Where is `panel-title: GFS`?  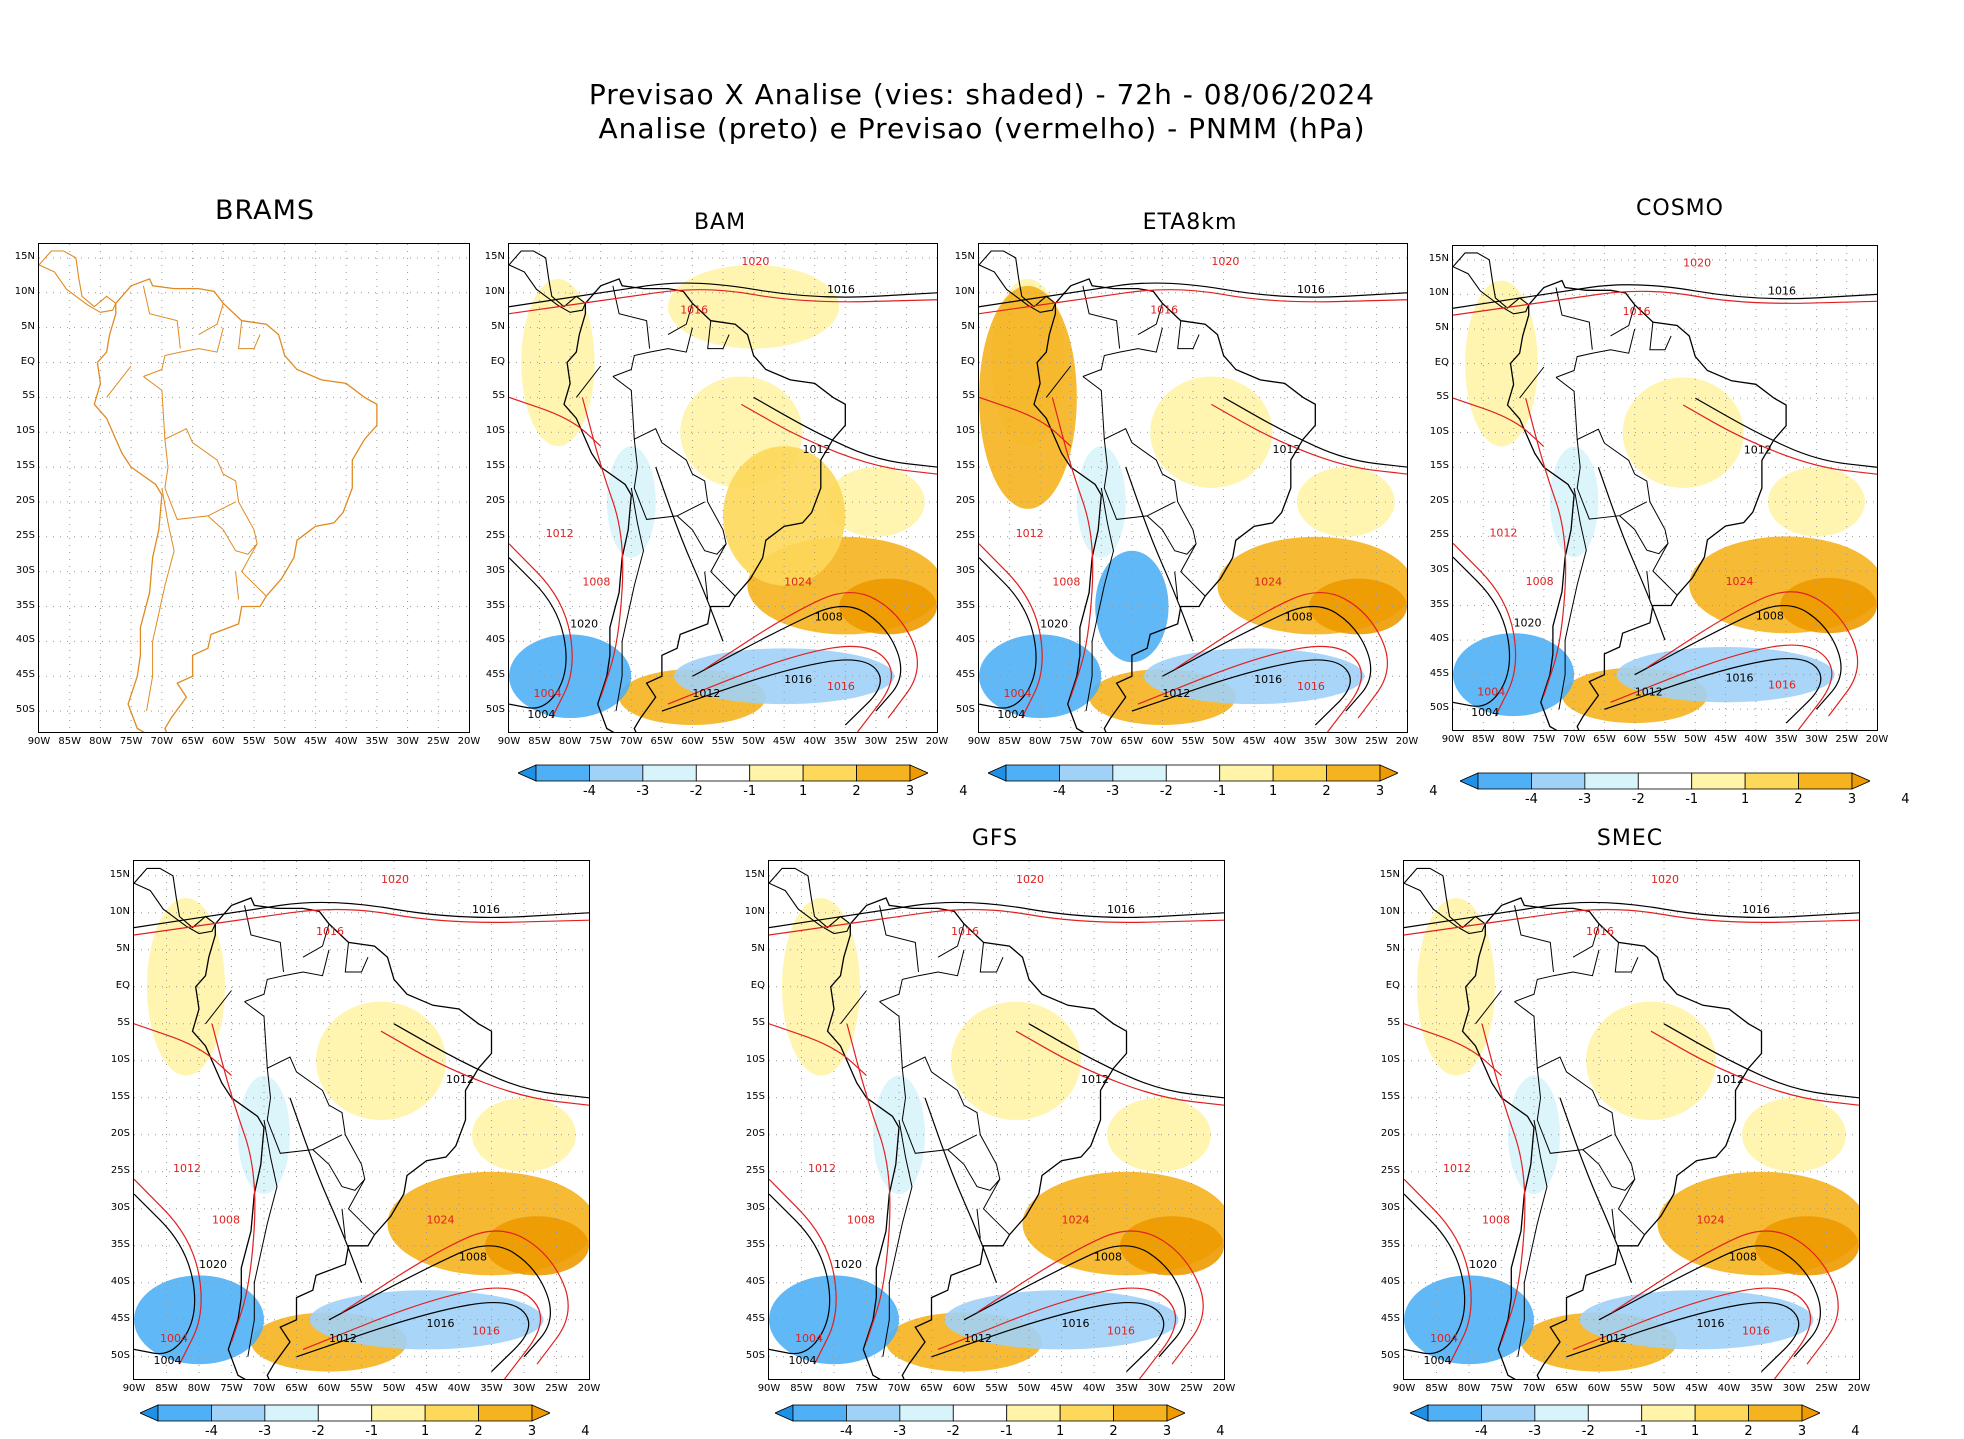
panel-title: GFS is located at coordinates (995, 838).